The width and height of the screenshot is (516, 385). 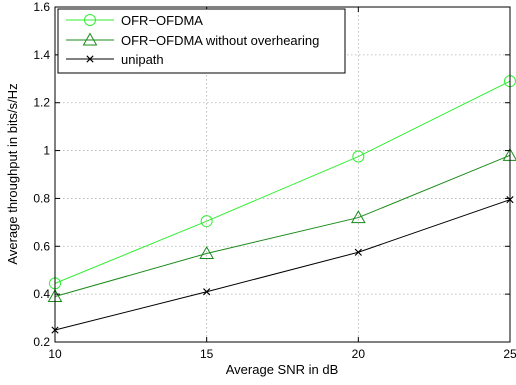 I want to click on y-tick-label: 0.8, so click(x=41, y=198).